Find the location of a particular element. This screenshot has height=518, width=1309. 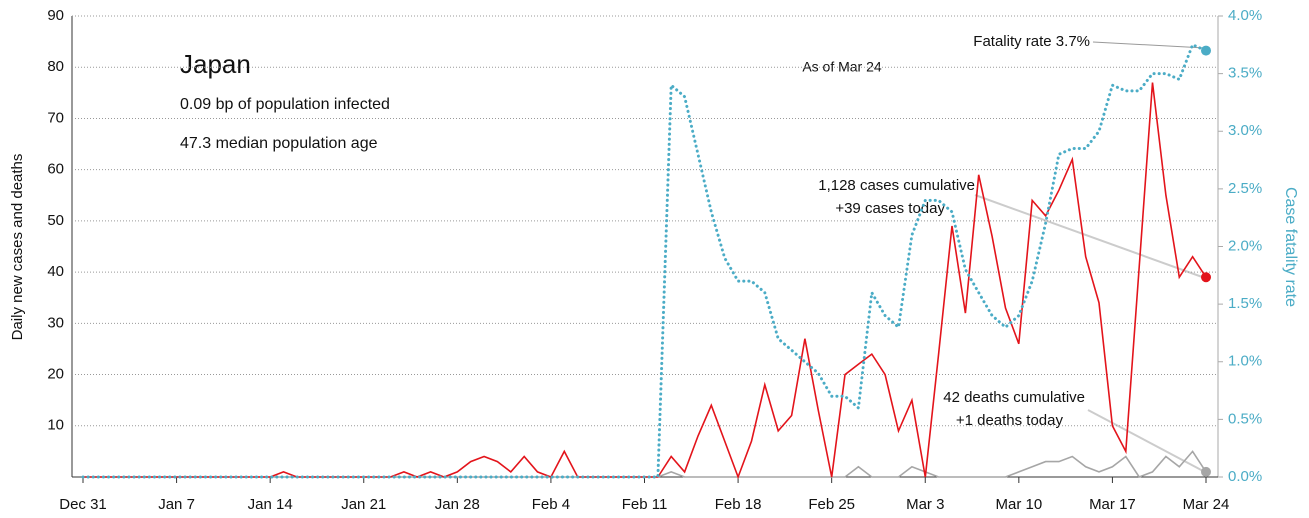

series-line is located at coordinates (645, 464).